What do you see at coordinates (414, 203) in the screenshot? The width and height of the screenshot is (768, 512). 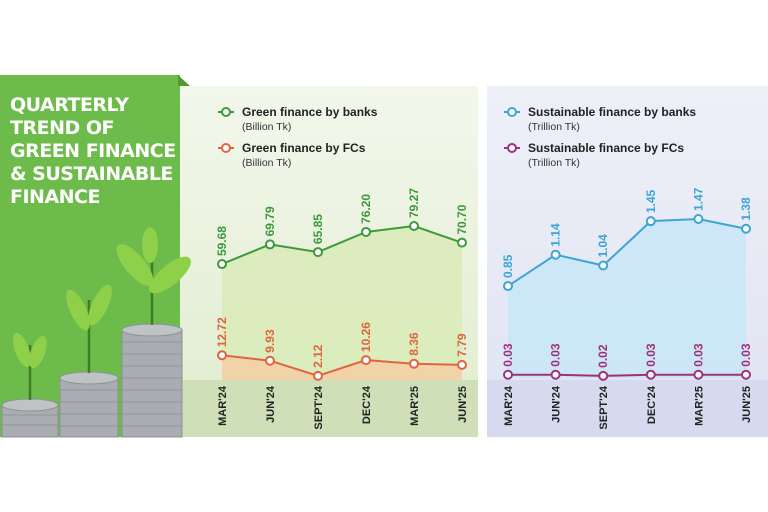 I see `value-label: 79.27` at bounding box center [414, 203].